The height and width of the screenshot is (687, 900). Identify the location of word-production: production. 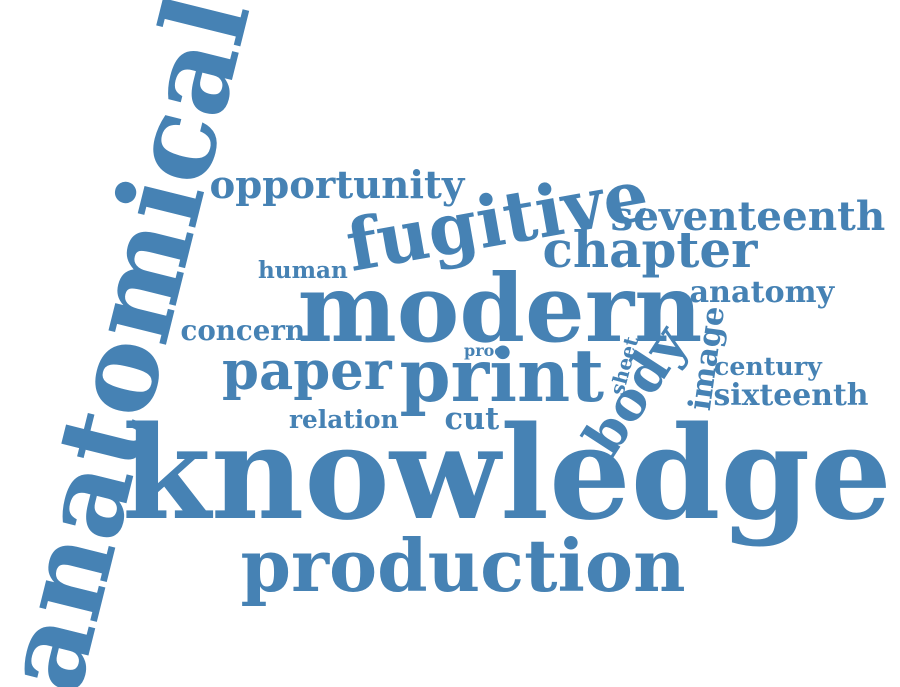
(463, 566).